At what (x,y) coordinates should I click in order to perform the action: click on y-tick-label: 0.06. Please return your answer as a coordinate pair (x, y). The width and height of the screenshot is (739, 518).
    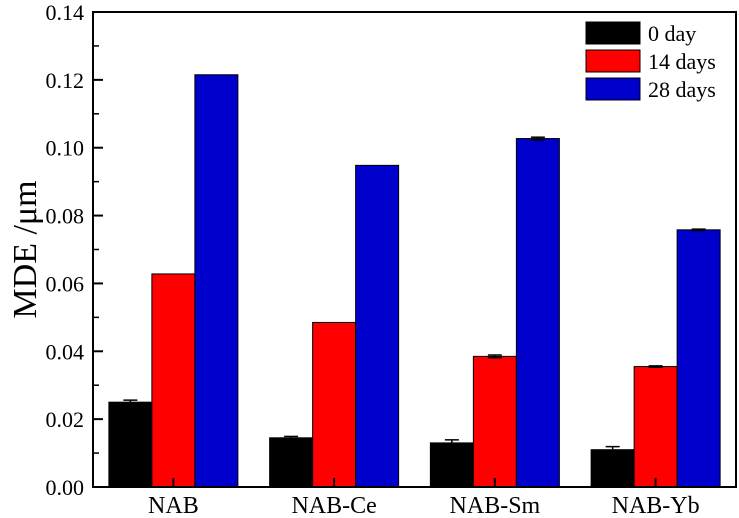
    Looking at the image, I should click on (65, 283).